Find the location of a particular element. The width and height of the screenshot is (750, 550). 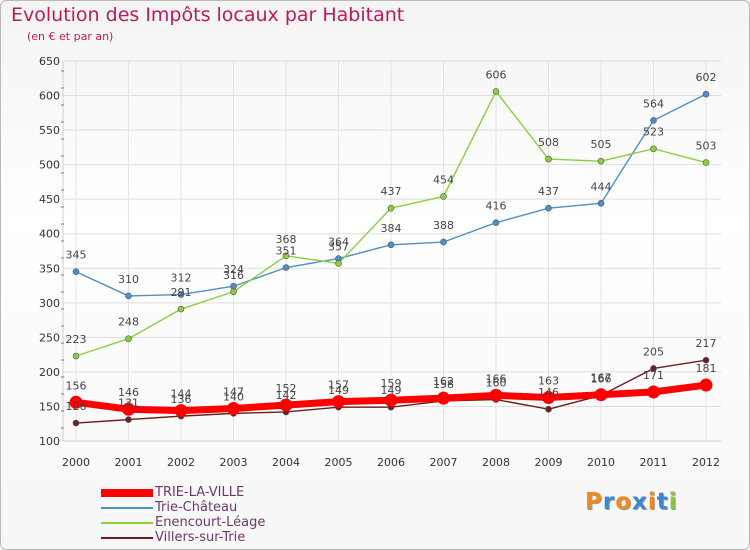

chart-subtitle: (en € et par an) is located at coordinates (70, 36).